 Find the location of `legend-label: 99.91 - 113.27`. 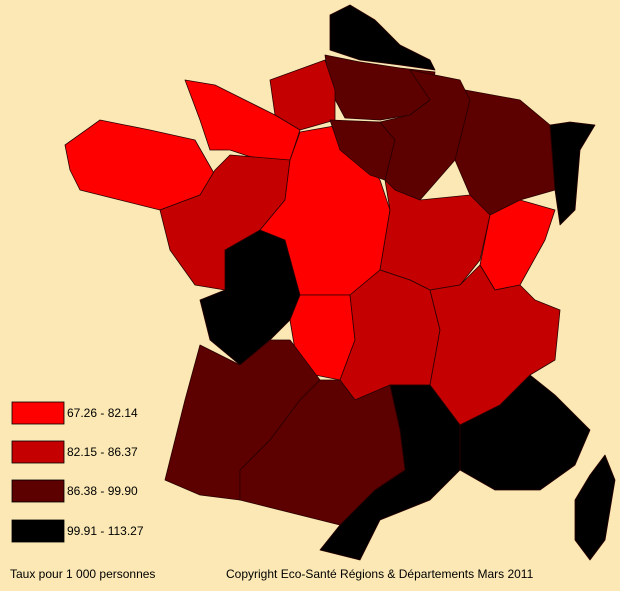

legend-label: 99.91 - 113.27 is located at coordinates (105, 531).